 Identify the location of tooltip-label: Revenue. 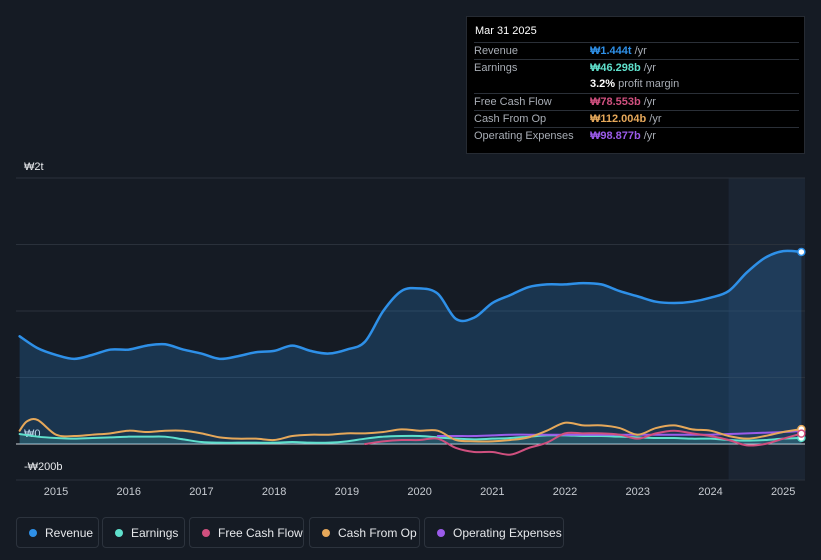
(496, 51).